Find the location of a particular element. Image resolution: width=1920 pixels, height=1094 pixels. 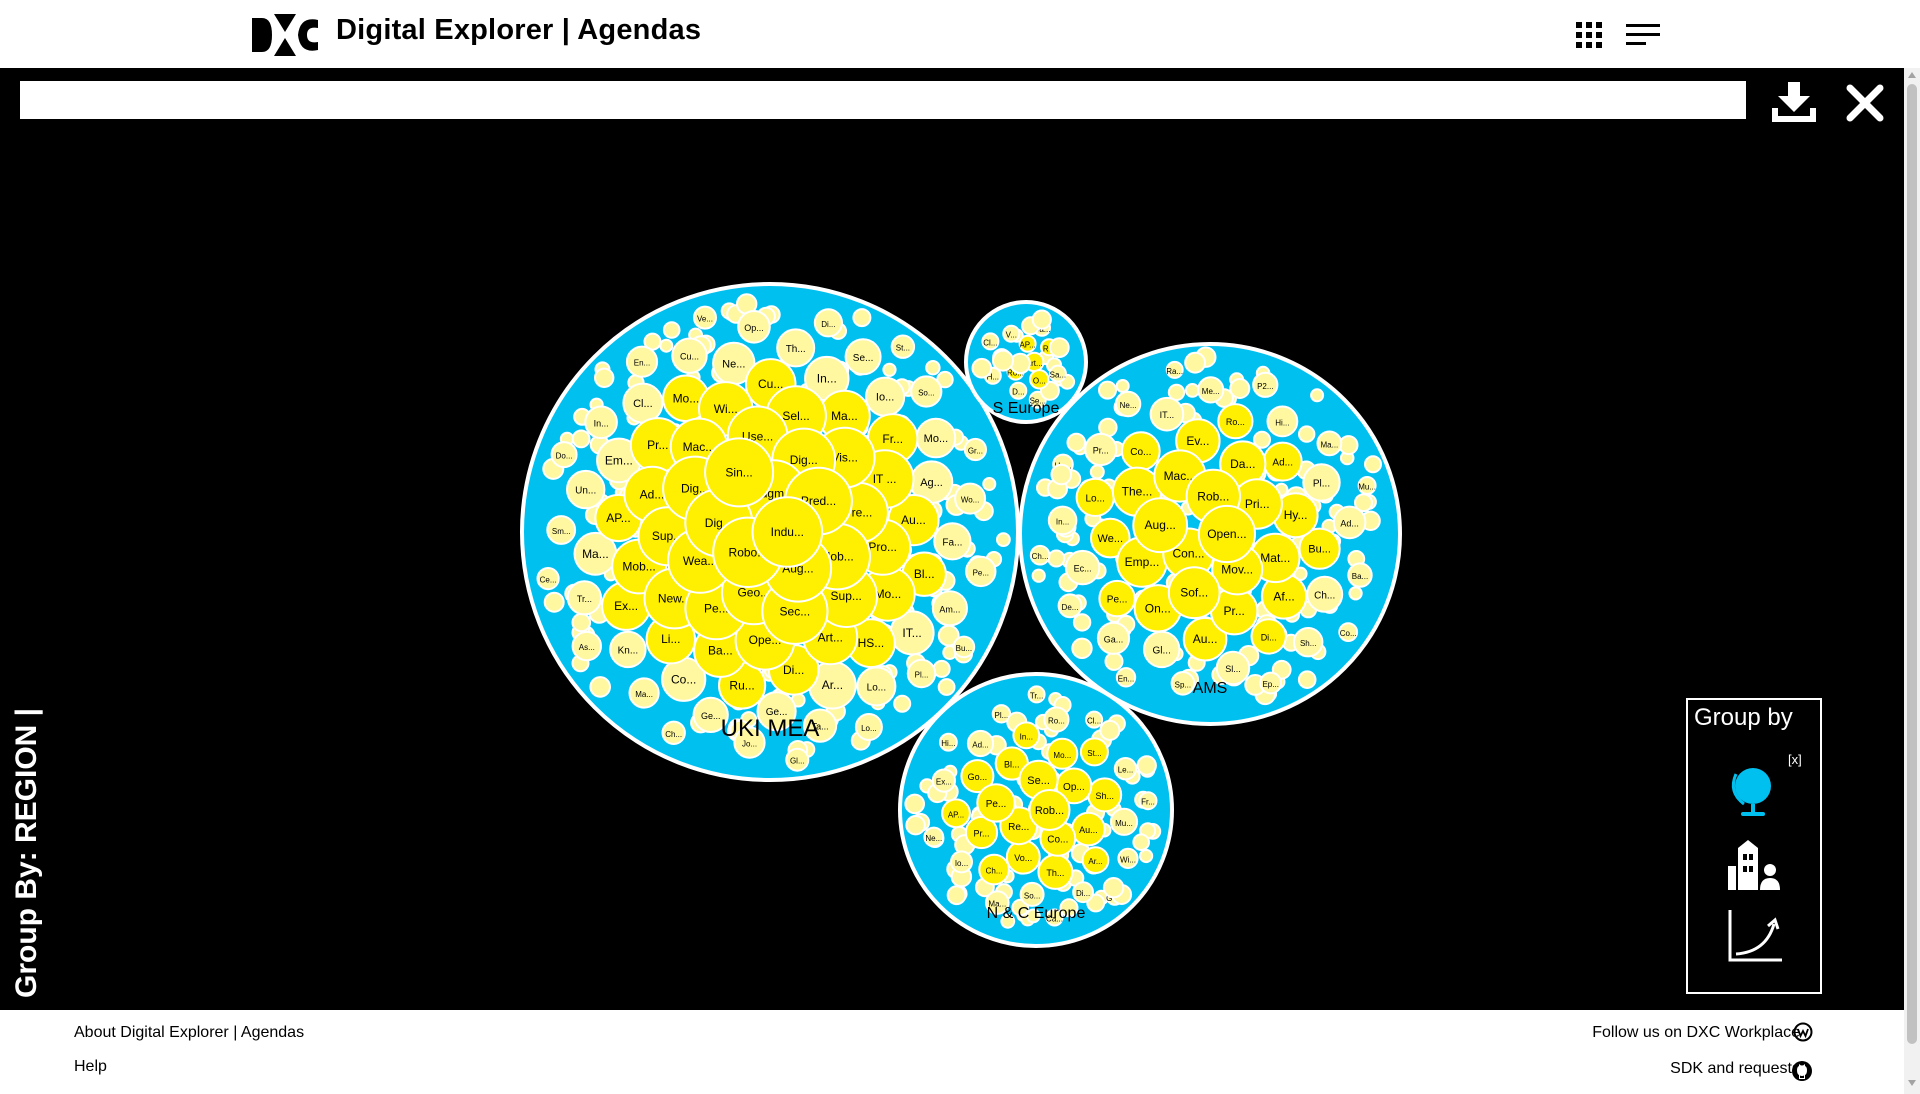

github-icon is located at coordinates (1802, 1071).